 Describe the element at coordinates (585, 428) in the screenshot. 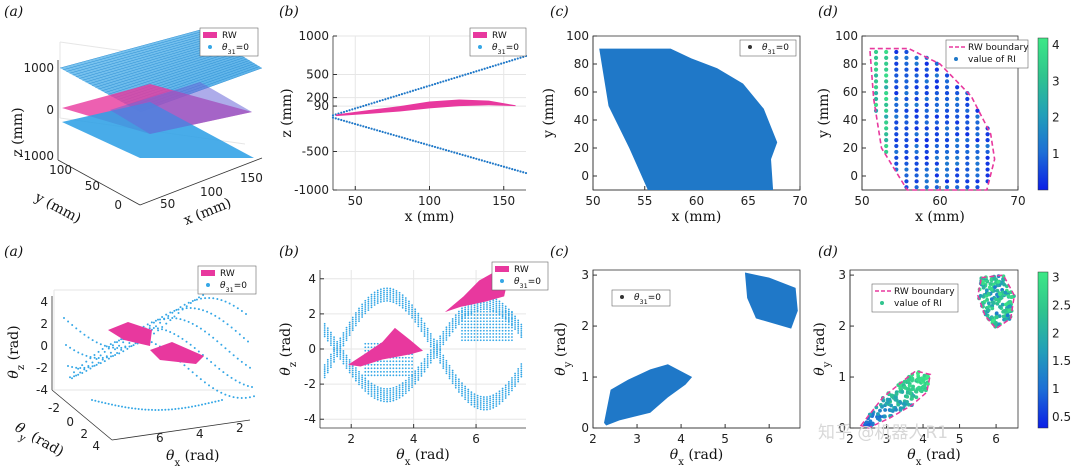

I see `y-tick-label: 0` at that location.